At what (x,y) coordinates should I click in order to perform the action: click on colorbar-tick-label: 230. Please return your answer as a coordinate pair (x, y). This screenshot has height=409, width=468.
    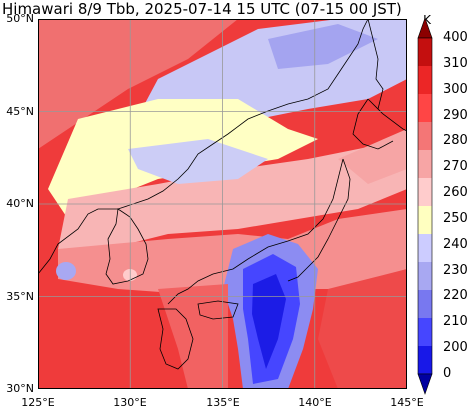
    Looking at the image, I should click on (455, 270).